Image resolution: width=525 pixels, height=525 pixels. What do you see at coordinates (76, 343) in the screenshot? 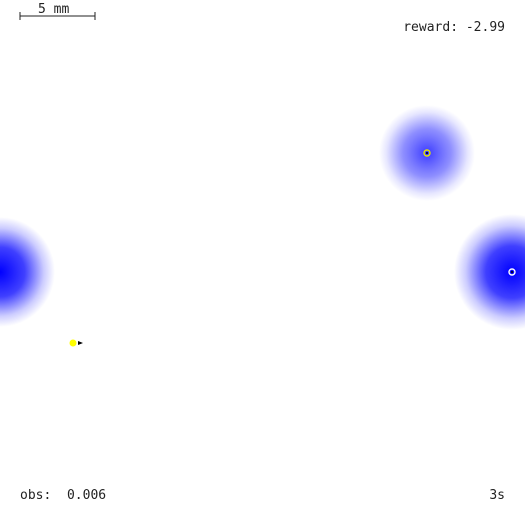
I see `agent-icon` at bounding box center [76, 343].